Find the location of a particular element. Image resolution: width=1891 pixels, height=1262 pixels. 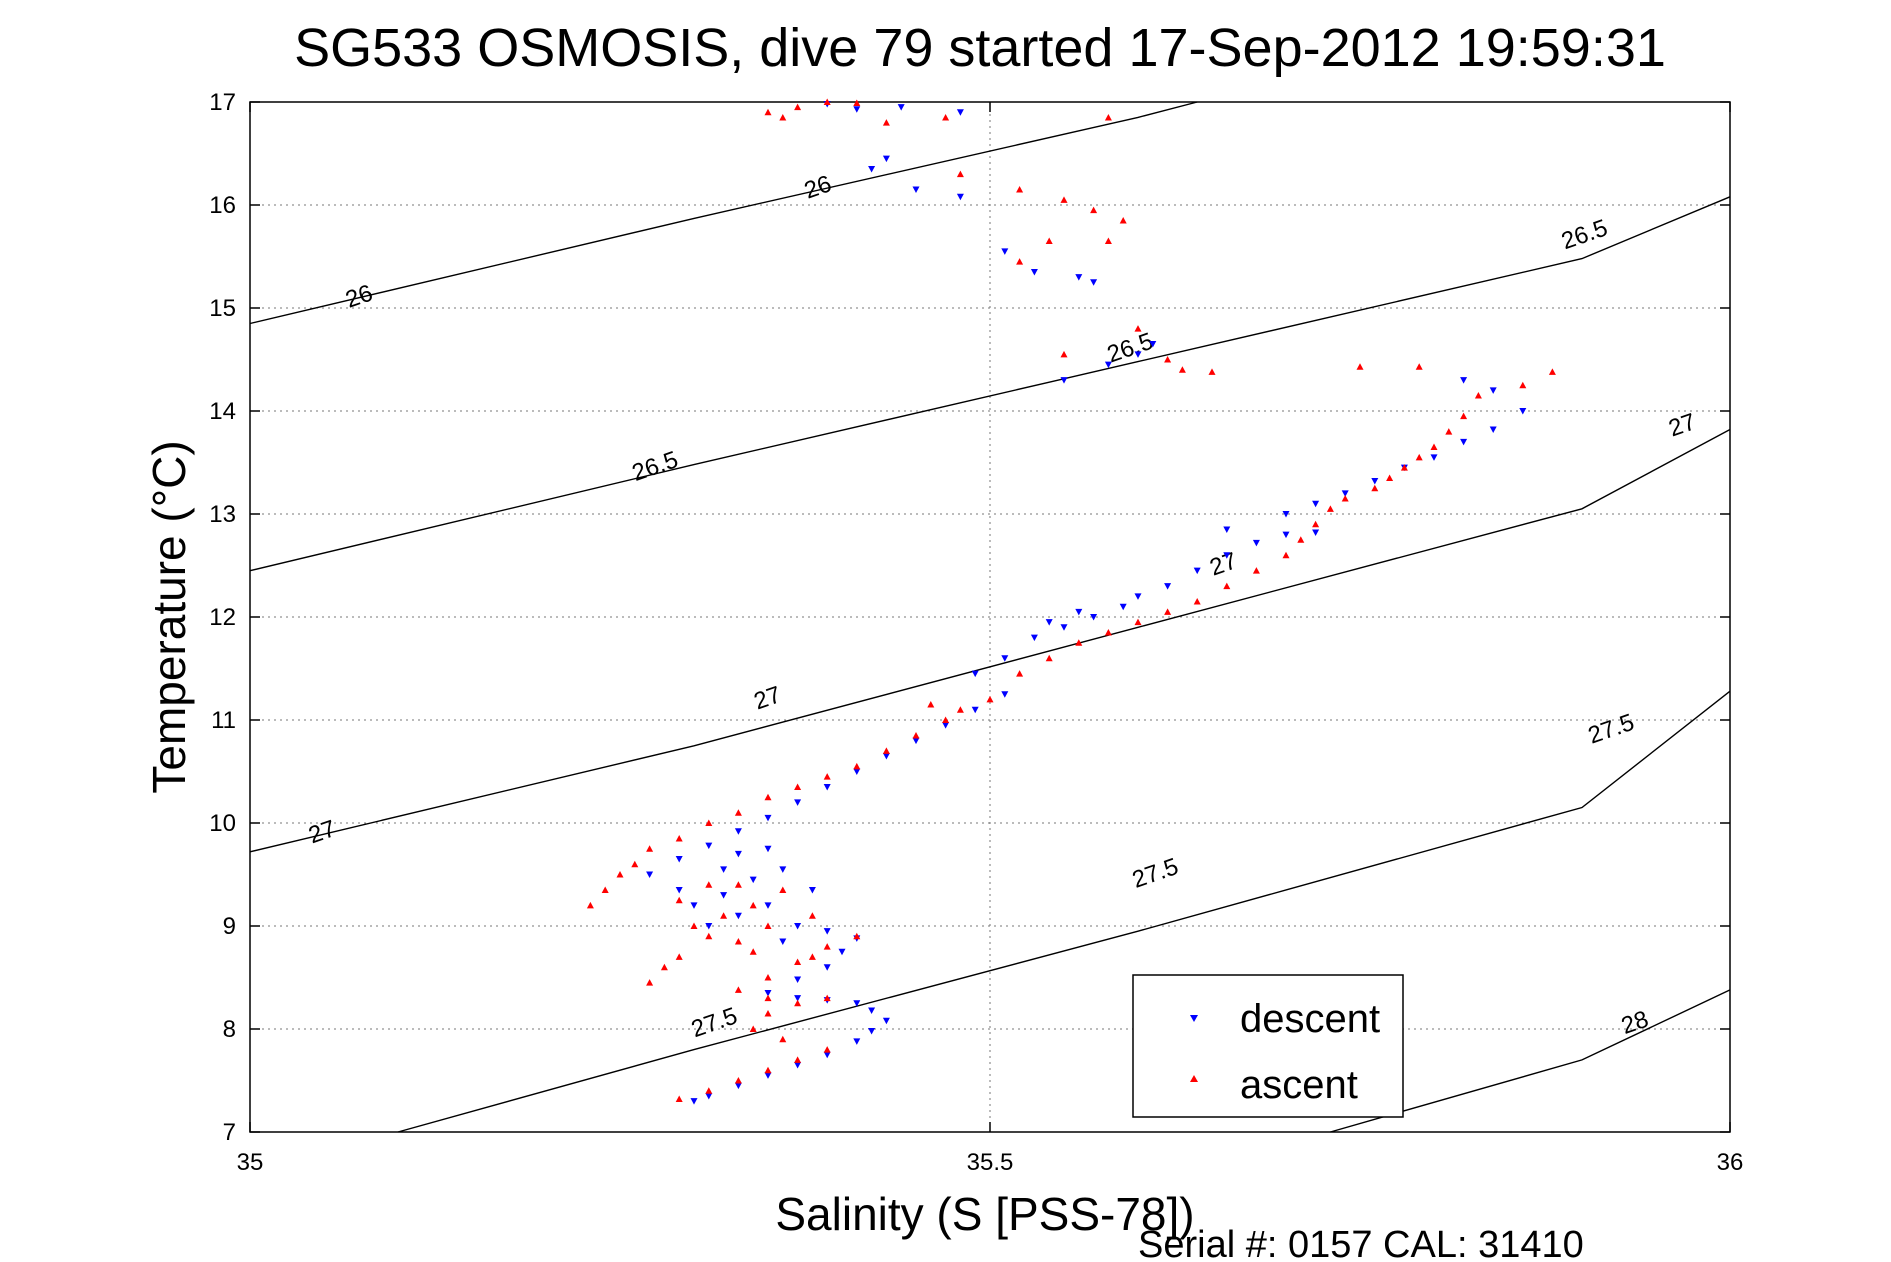

y-tick-label: 16 is located at coordinates (222, 205).